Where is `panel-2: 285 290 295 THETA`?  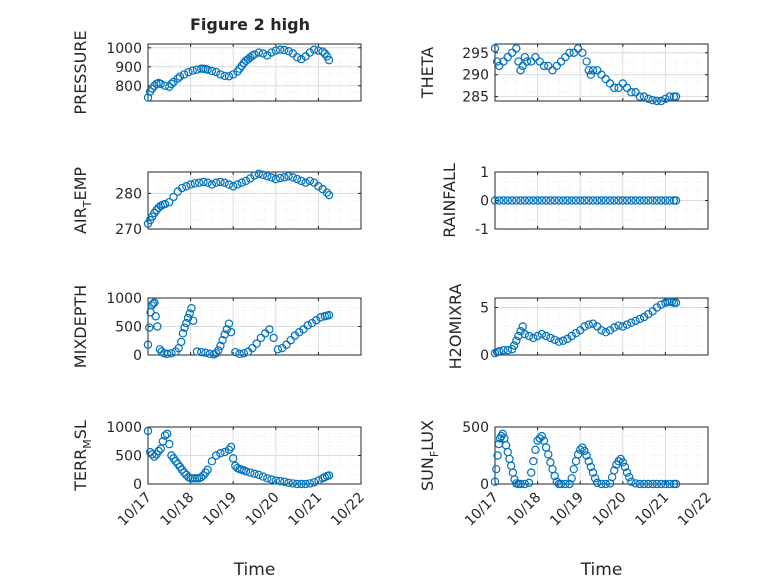 panel-2: 285 290 295 THETA is located at coordinates (563, 74).